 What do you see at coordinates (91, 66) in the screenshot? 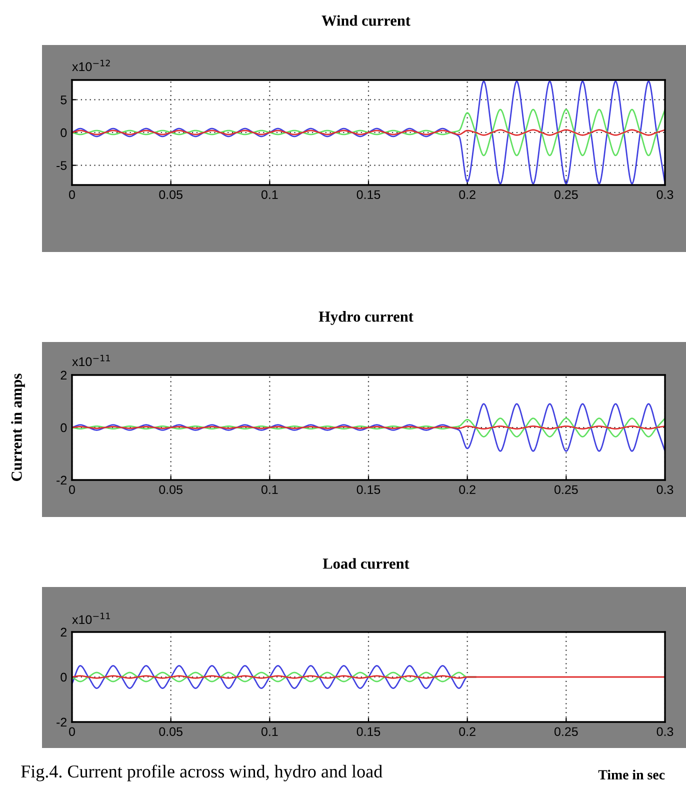
I see `text: x10$^{−12}$` at bounding box center [91, 66].